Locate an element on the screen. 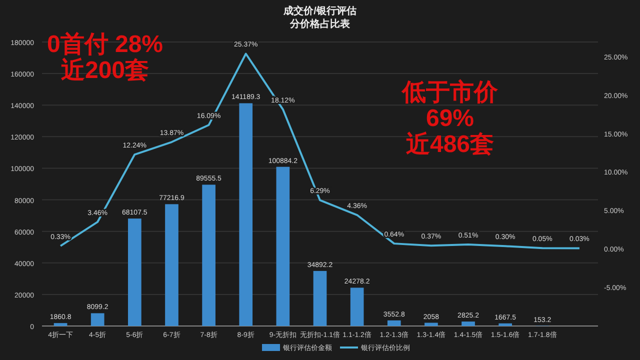 The image size is (640, 360). chart-title: 成交价/银行评估 is located at coordinates (319, 11).